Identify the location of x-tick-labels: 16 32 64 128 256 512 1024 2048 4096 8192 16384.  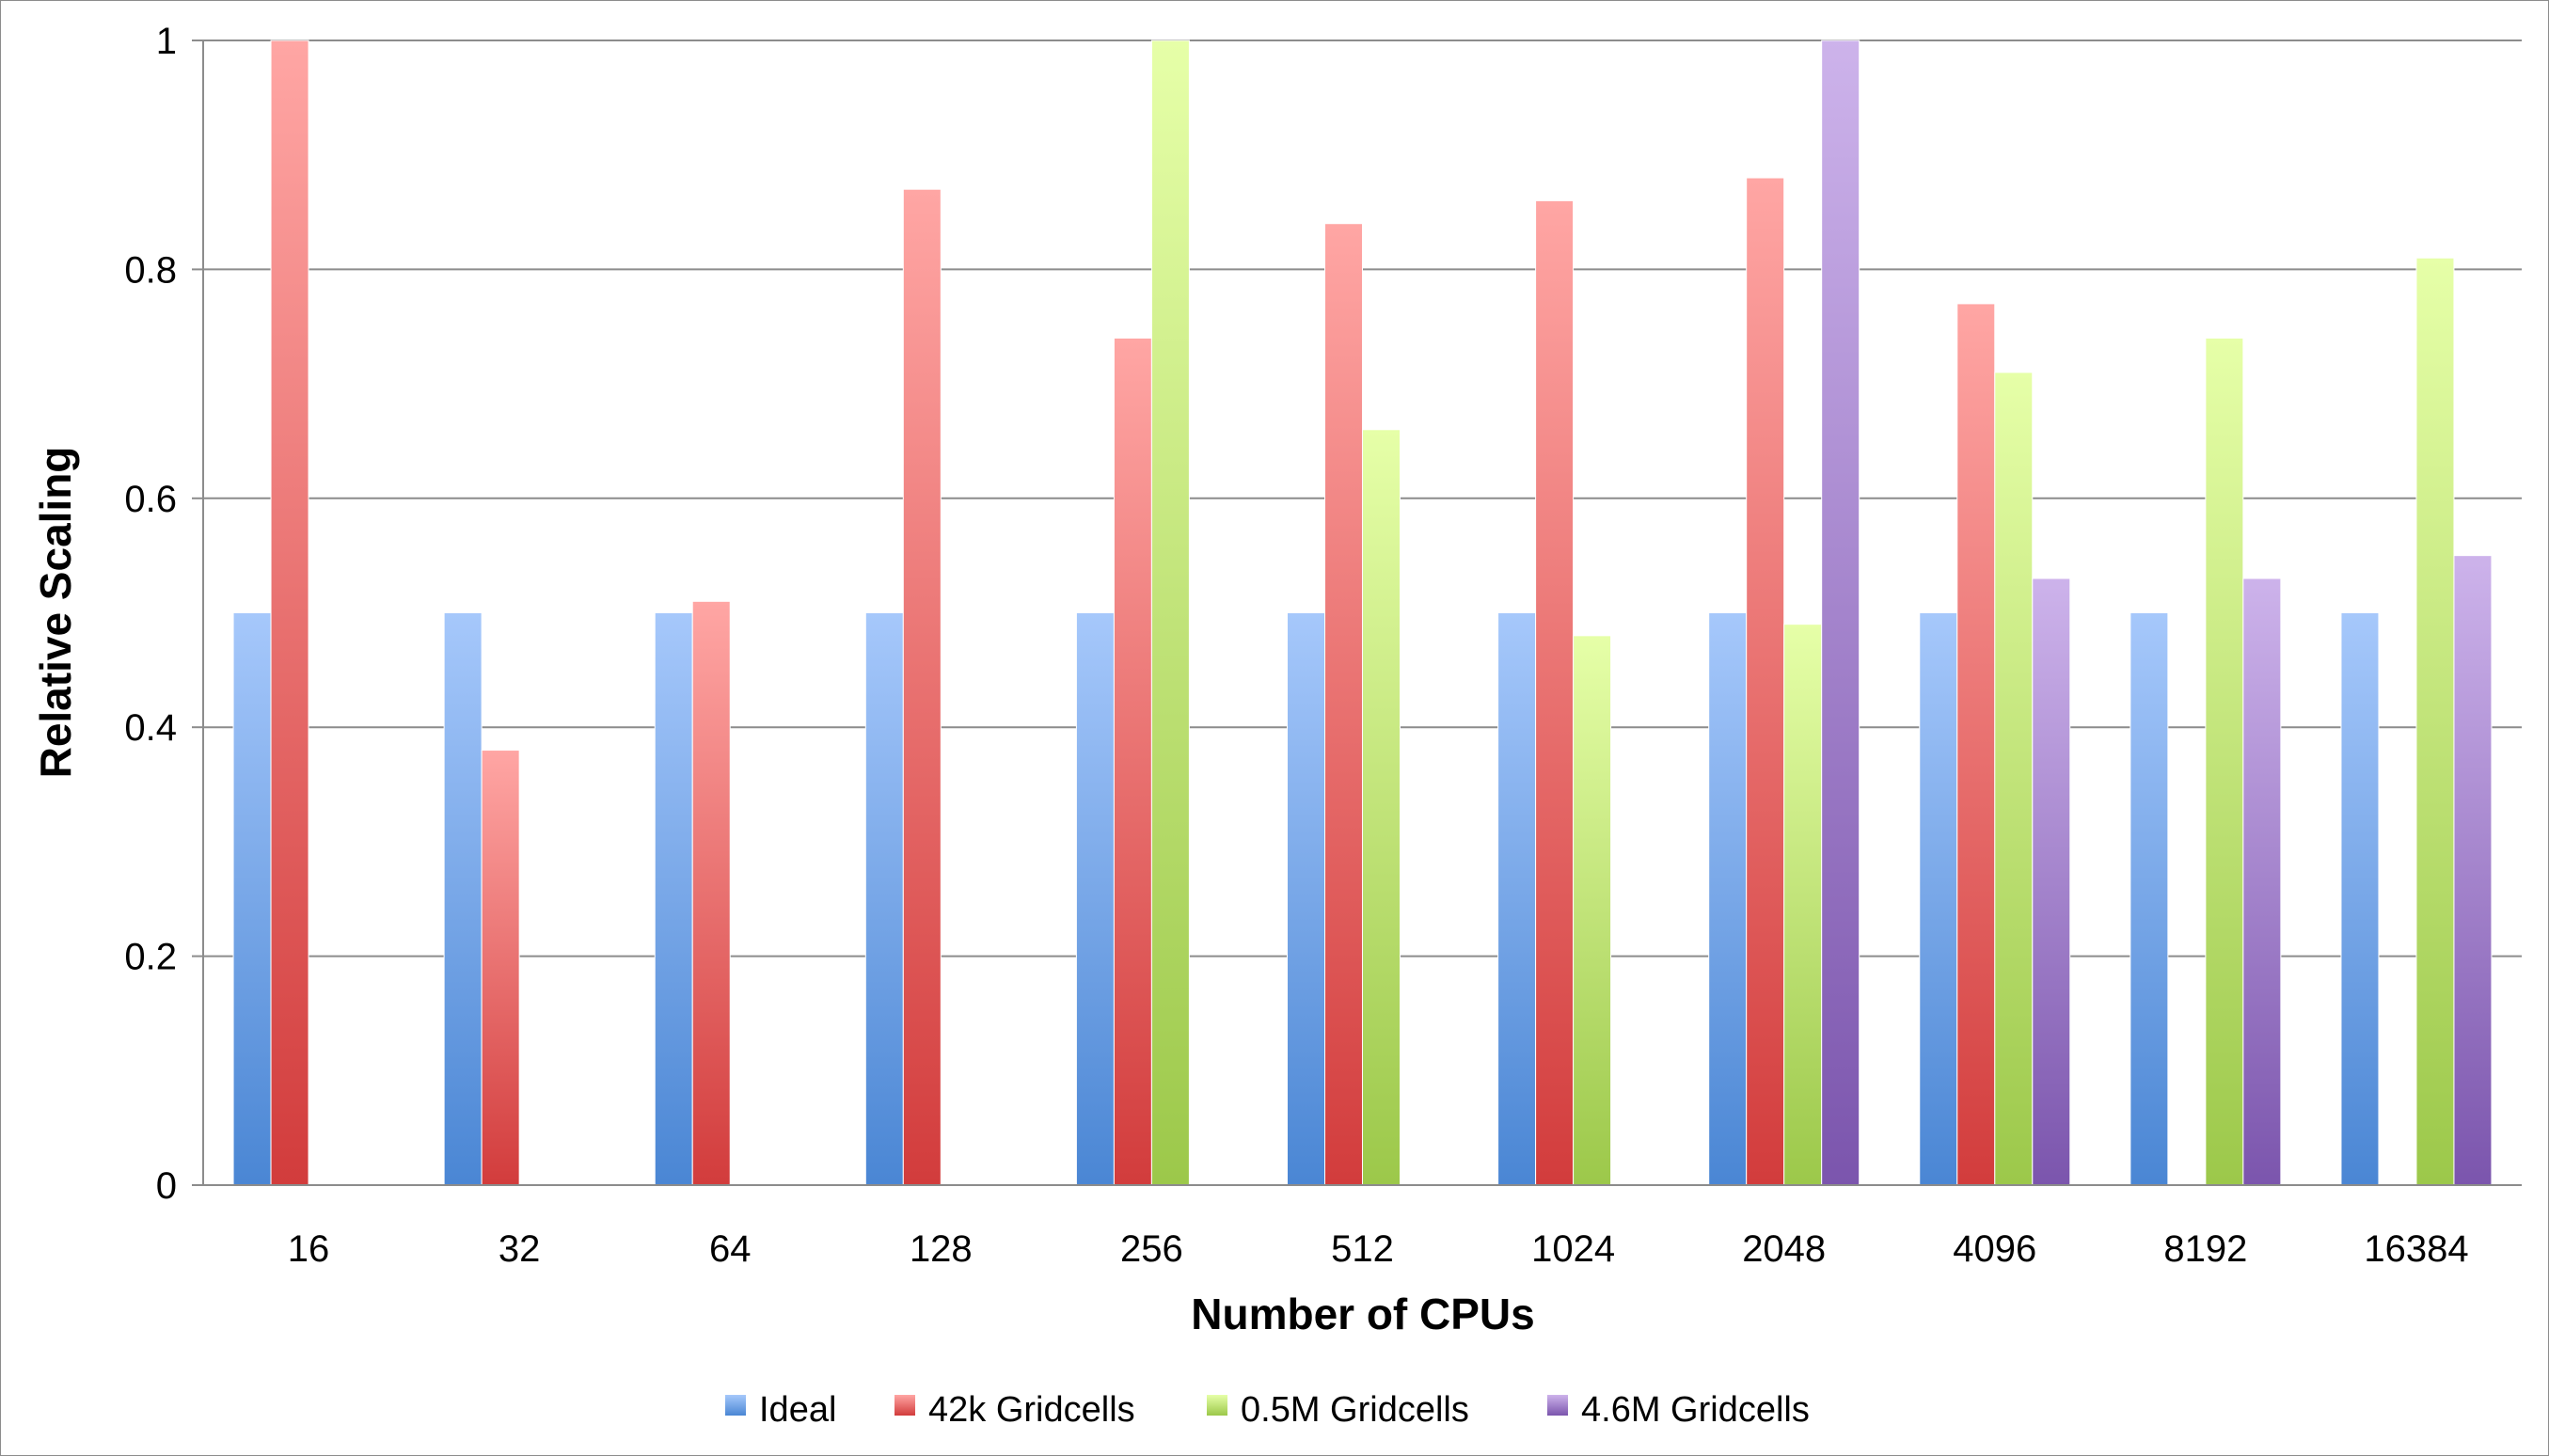
(1378, 1249).